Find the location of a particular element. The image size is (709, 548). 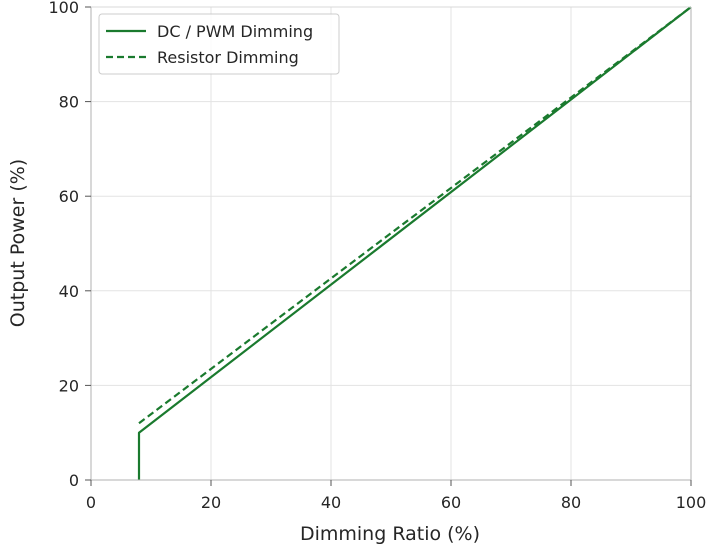

x-tick-label: 40 is located at coordinates (331, 502).